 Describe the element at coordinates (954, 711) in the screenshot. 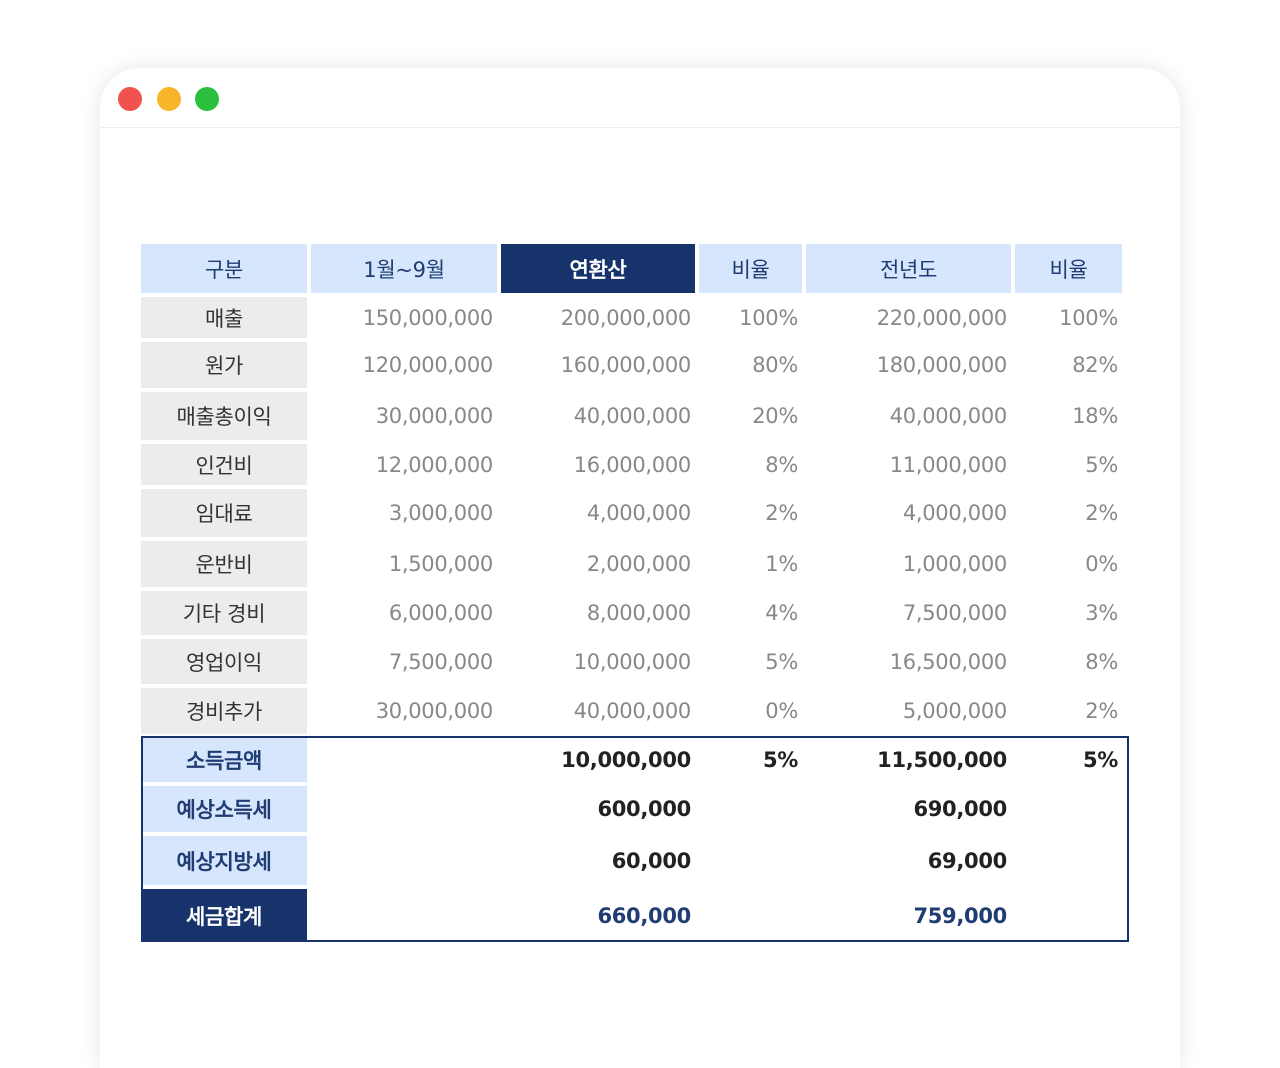

I see `table-cell: 5,000,000` at that location.